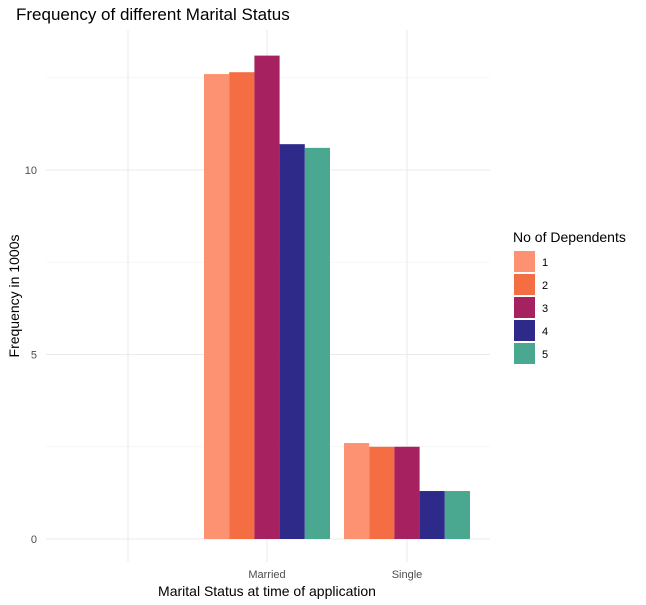 Image resolution: width=646 pixels, height=605 pixels. Describe the element at coordinates (432, 515) in the screenshot. I see `bar-4-single` at that location.